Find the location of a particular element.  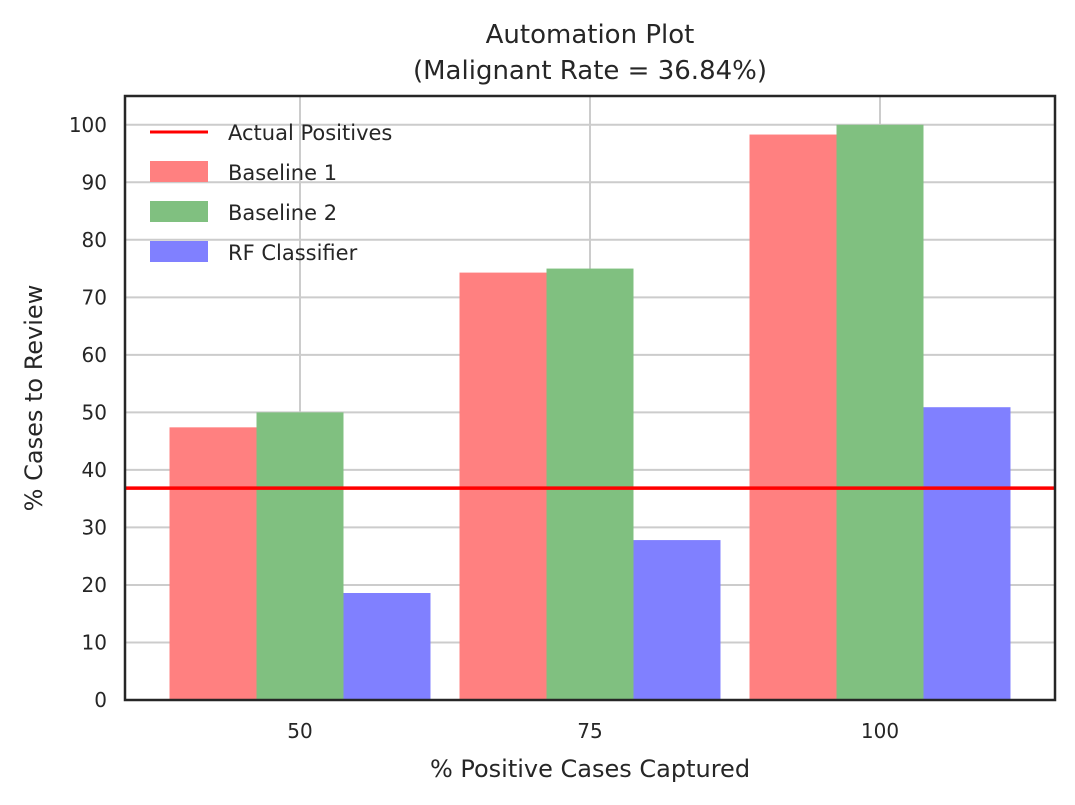

x-tick-labels: 50 75 100 is located at coordinates (593, 731).